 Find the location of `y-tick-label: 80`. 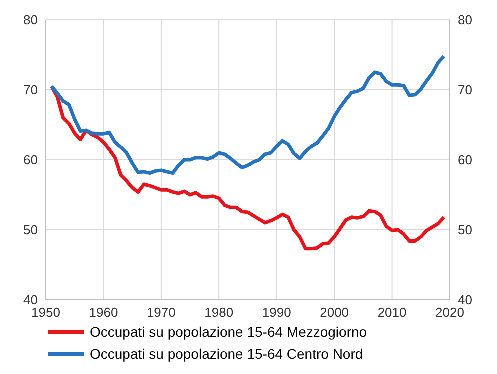

y-tick-label: 80 is located at coordinates (31, 20).